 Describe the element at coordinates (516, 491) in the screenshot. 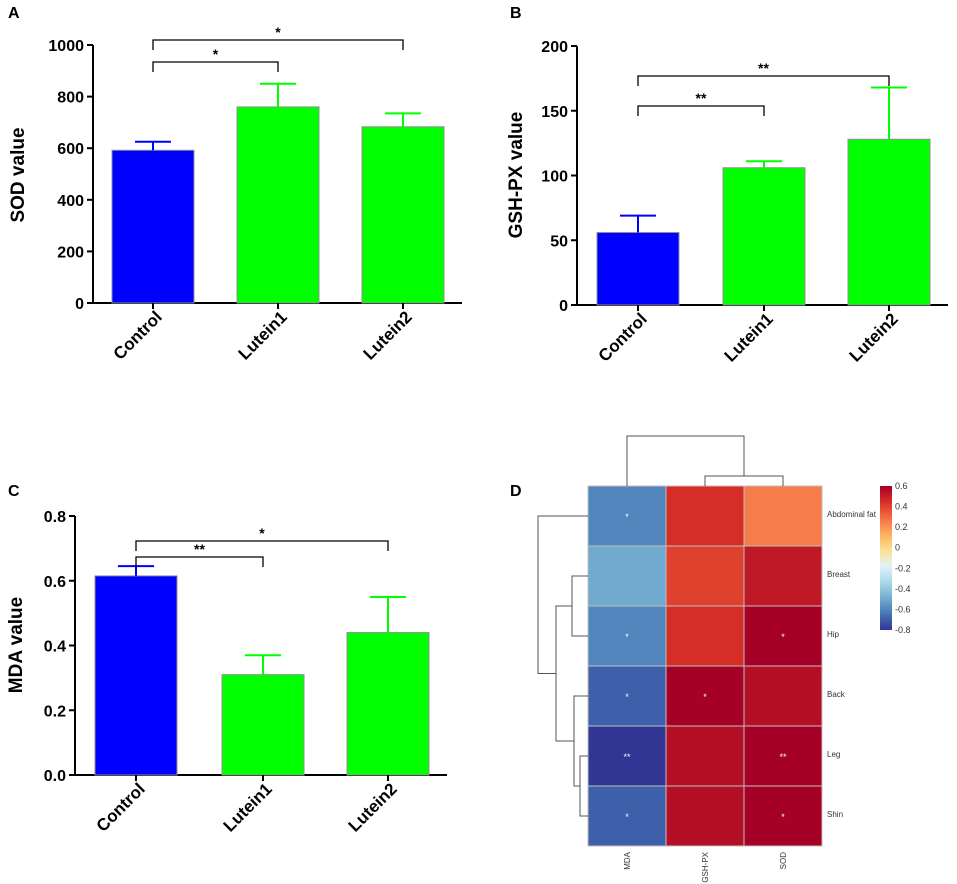

I see `panel-label-d: D` at that location.